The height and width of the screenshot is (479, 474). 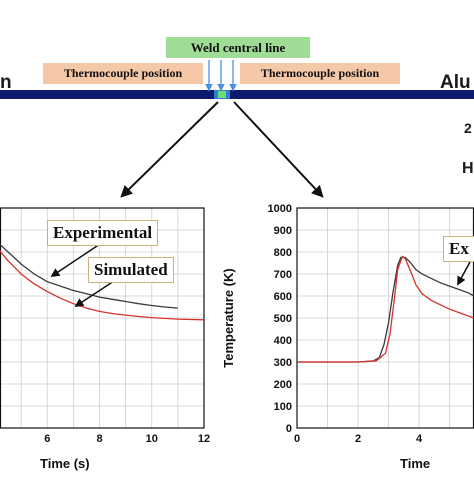 I want to click on left-chart-xtick-label: 12, so click(x=204, y=439).